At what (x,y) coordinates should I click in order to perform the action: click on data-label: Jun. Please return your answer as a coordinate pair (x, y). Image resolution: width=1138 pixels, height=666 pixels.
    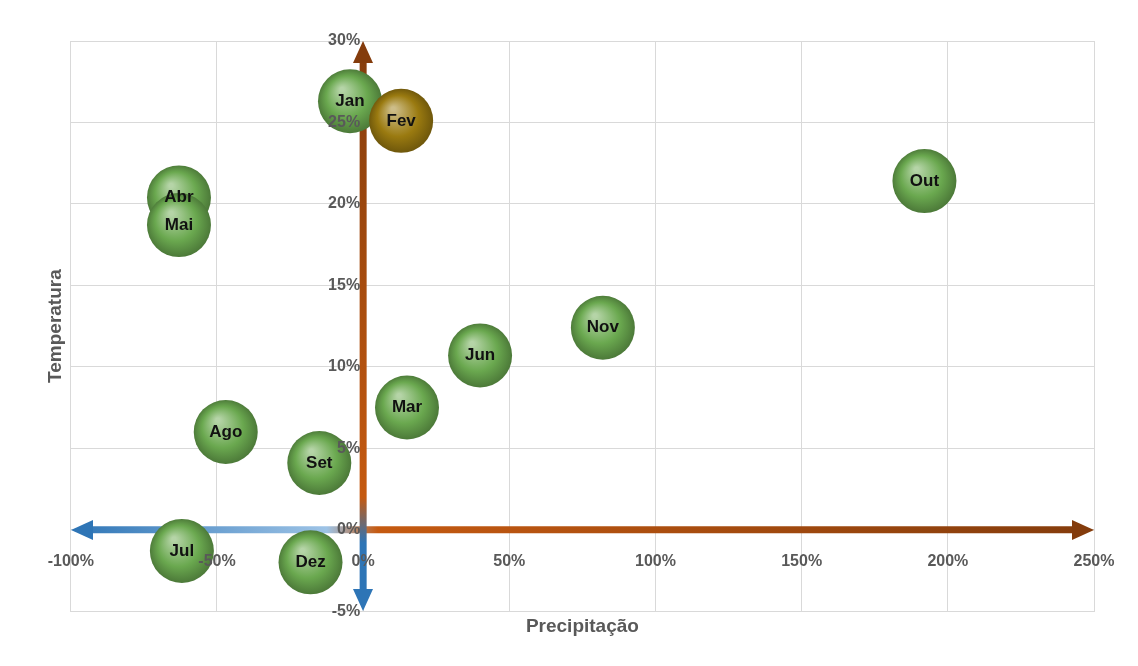
    Looking at the image, I should click on (480, 355).